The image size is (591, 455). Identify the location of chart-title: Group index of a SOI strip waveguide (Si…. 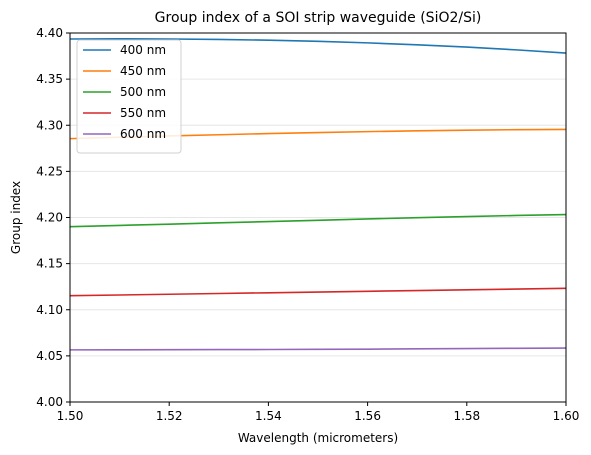
(318, 18).